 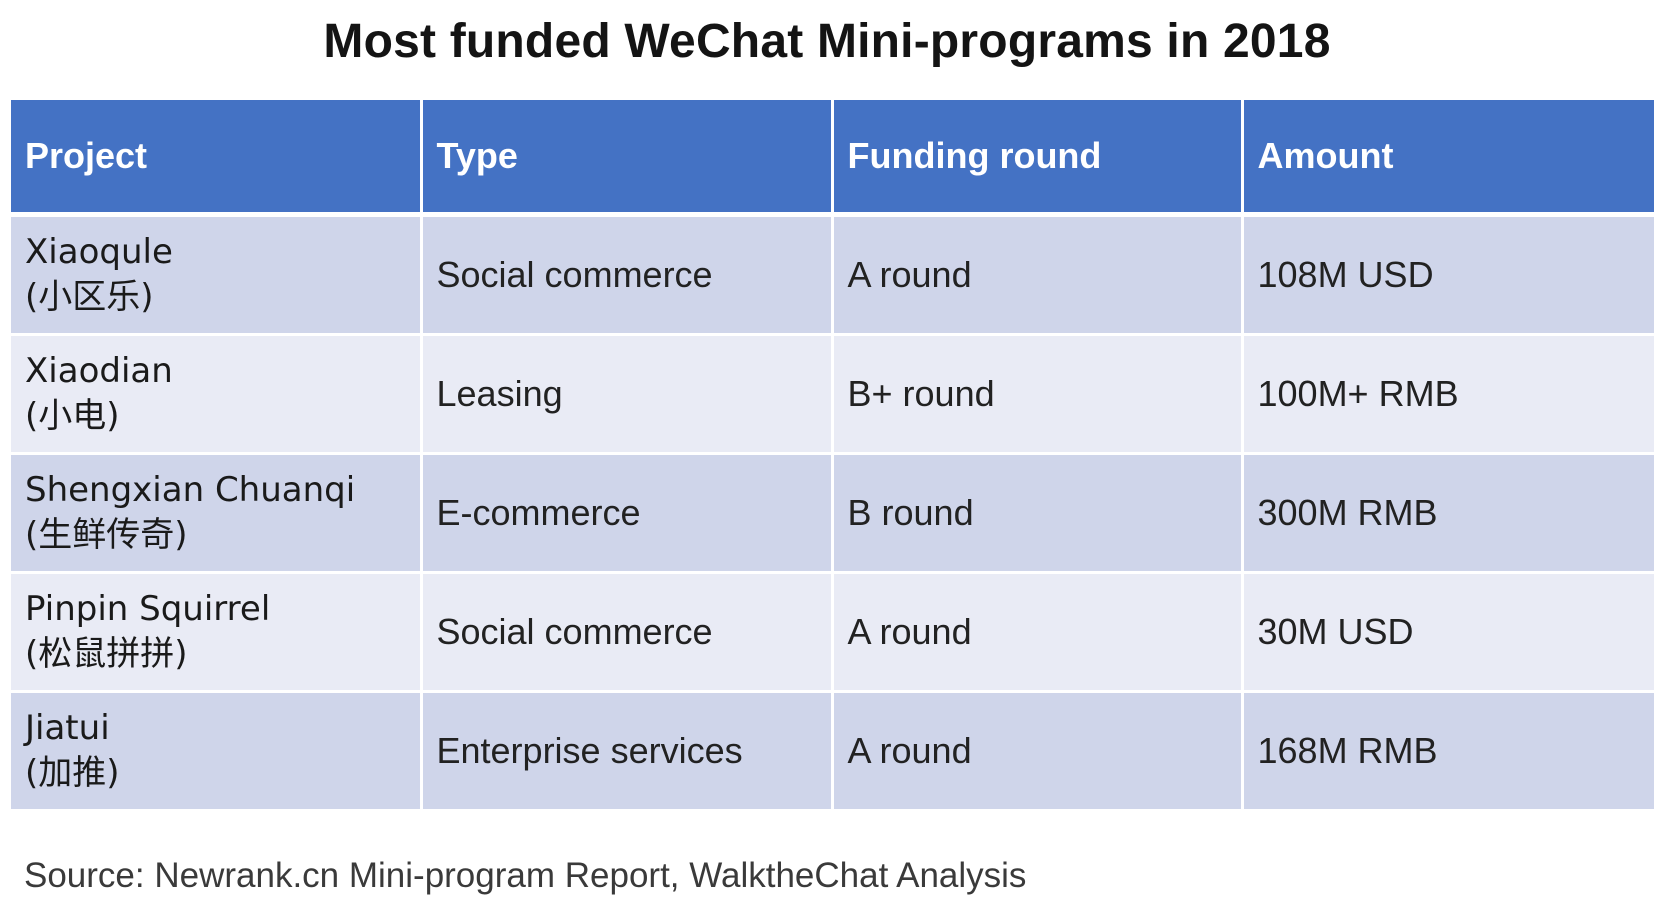 I want to click on project-chinese-name: (小区乐), so click(x=89, y=297).